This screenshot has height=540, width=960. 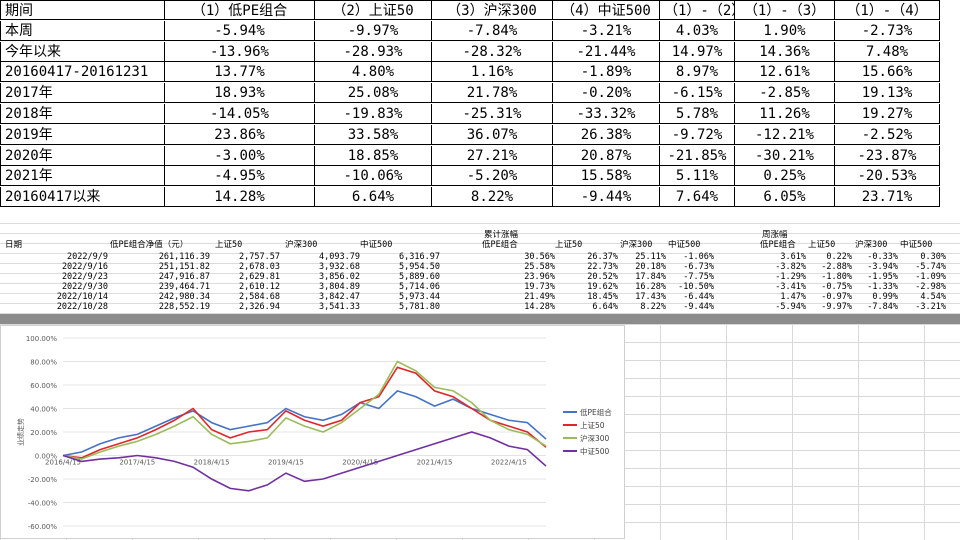 I want to click on cell: -20.53%, so click(x=887, y=176).